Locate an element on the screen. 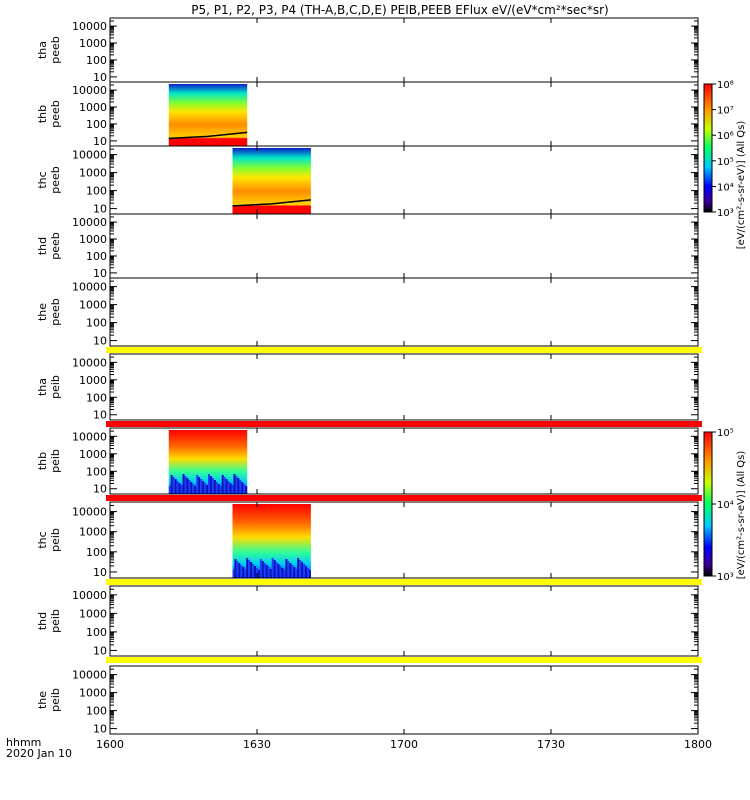 The height and width of the screenshot is (800, 750). x-tick-label: 1700 is located at coordinates (404, 744).